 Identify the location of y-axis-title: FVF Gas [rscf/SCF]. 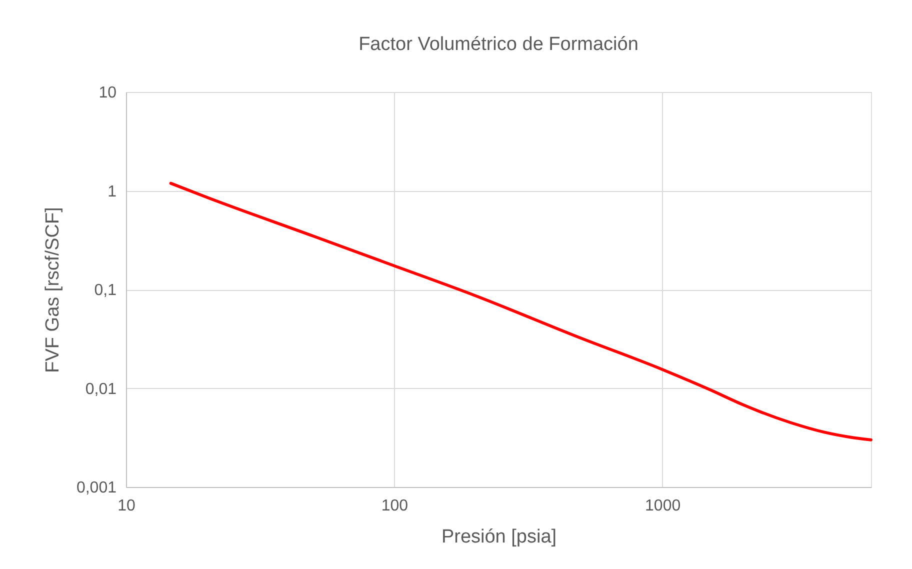
(53, 290).